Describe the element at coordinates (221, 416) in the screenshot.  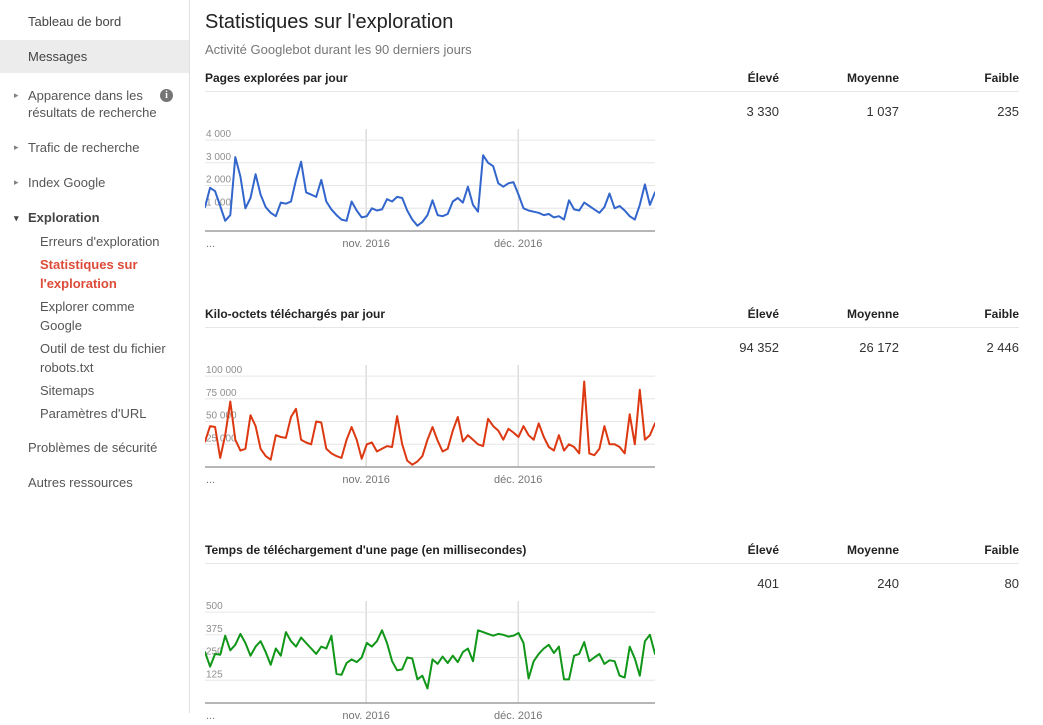
I see `svg-text: 50 000` at that location.